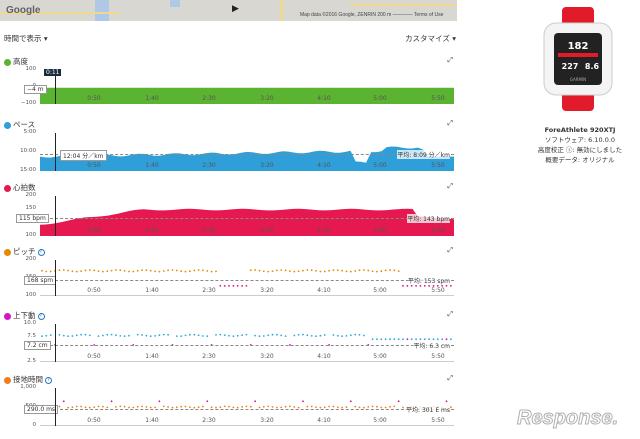 The width and height of the screenshot is (640, 439). Describe the element at coordinates (423, 154) in the screenshot. I see `average-label: 平均: 8:09 分／km` at that location.